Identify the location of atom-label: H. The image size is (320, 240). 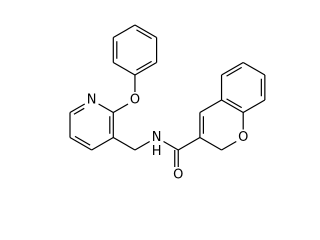
(157, 151).